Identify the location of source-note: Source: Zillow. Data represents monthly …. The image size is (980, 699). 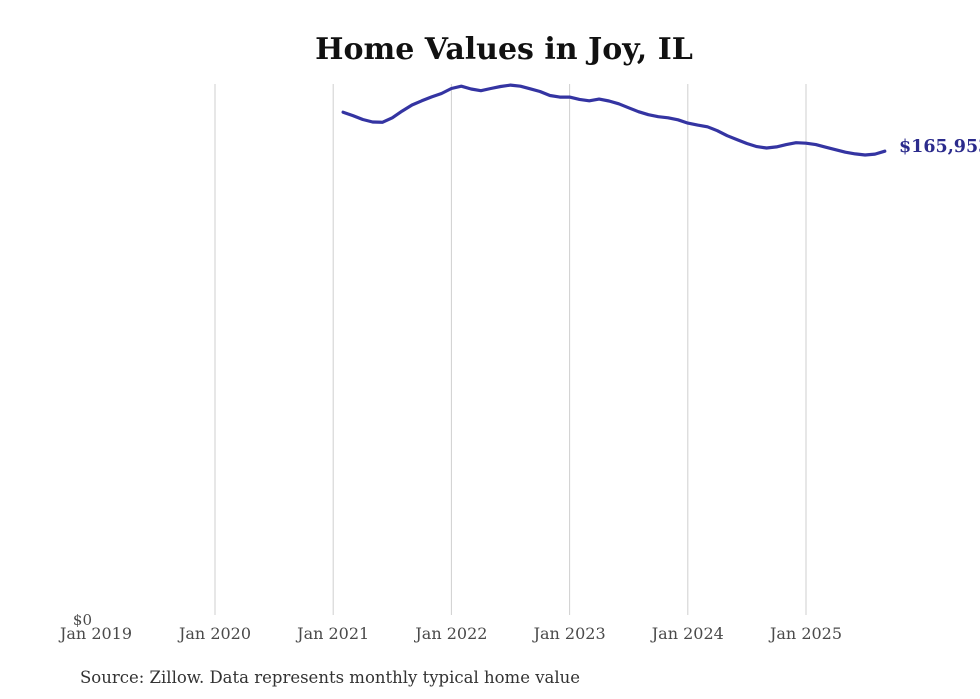
(330, 677).